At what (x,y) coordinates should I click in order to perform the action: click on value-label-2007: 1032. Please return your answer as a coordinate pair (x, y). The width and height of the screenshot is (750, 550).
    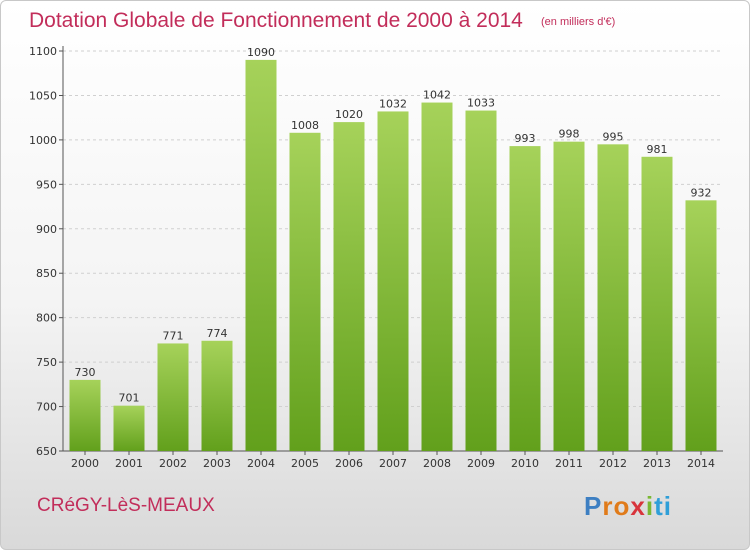
    Looking at the image, I should click on (393, 103).